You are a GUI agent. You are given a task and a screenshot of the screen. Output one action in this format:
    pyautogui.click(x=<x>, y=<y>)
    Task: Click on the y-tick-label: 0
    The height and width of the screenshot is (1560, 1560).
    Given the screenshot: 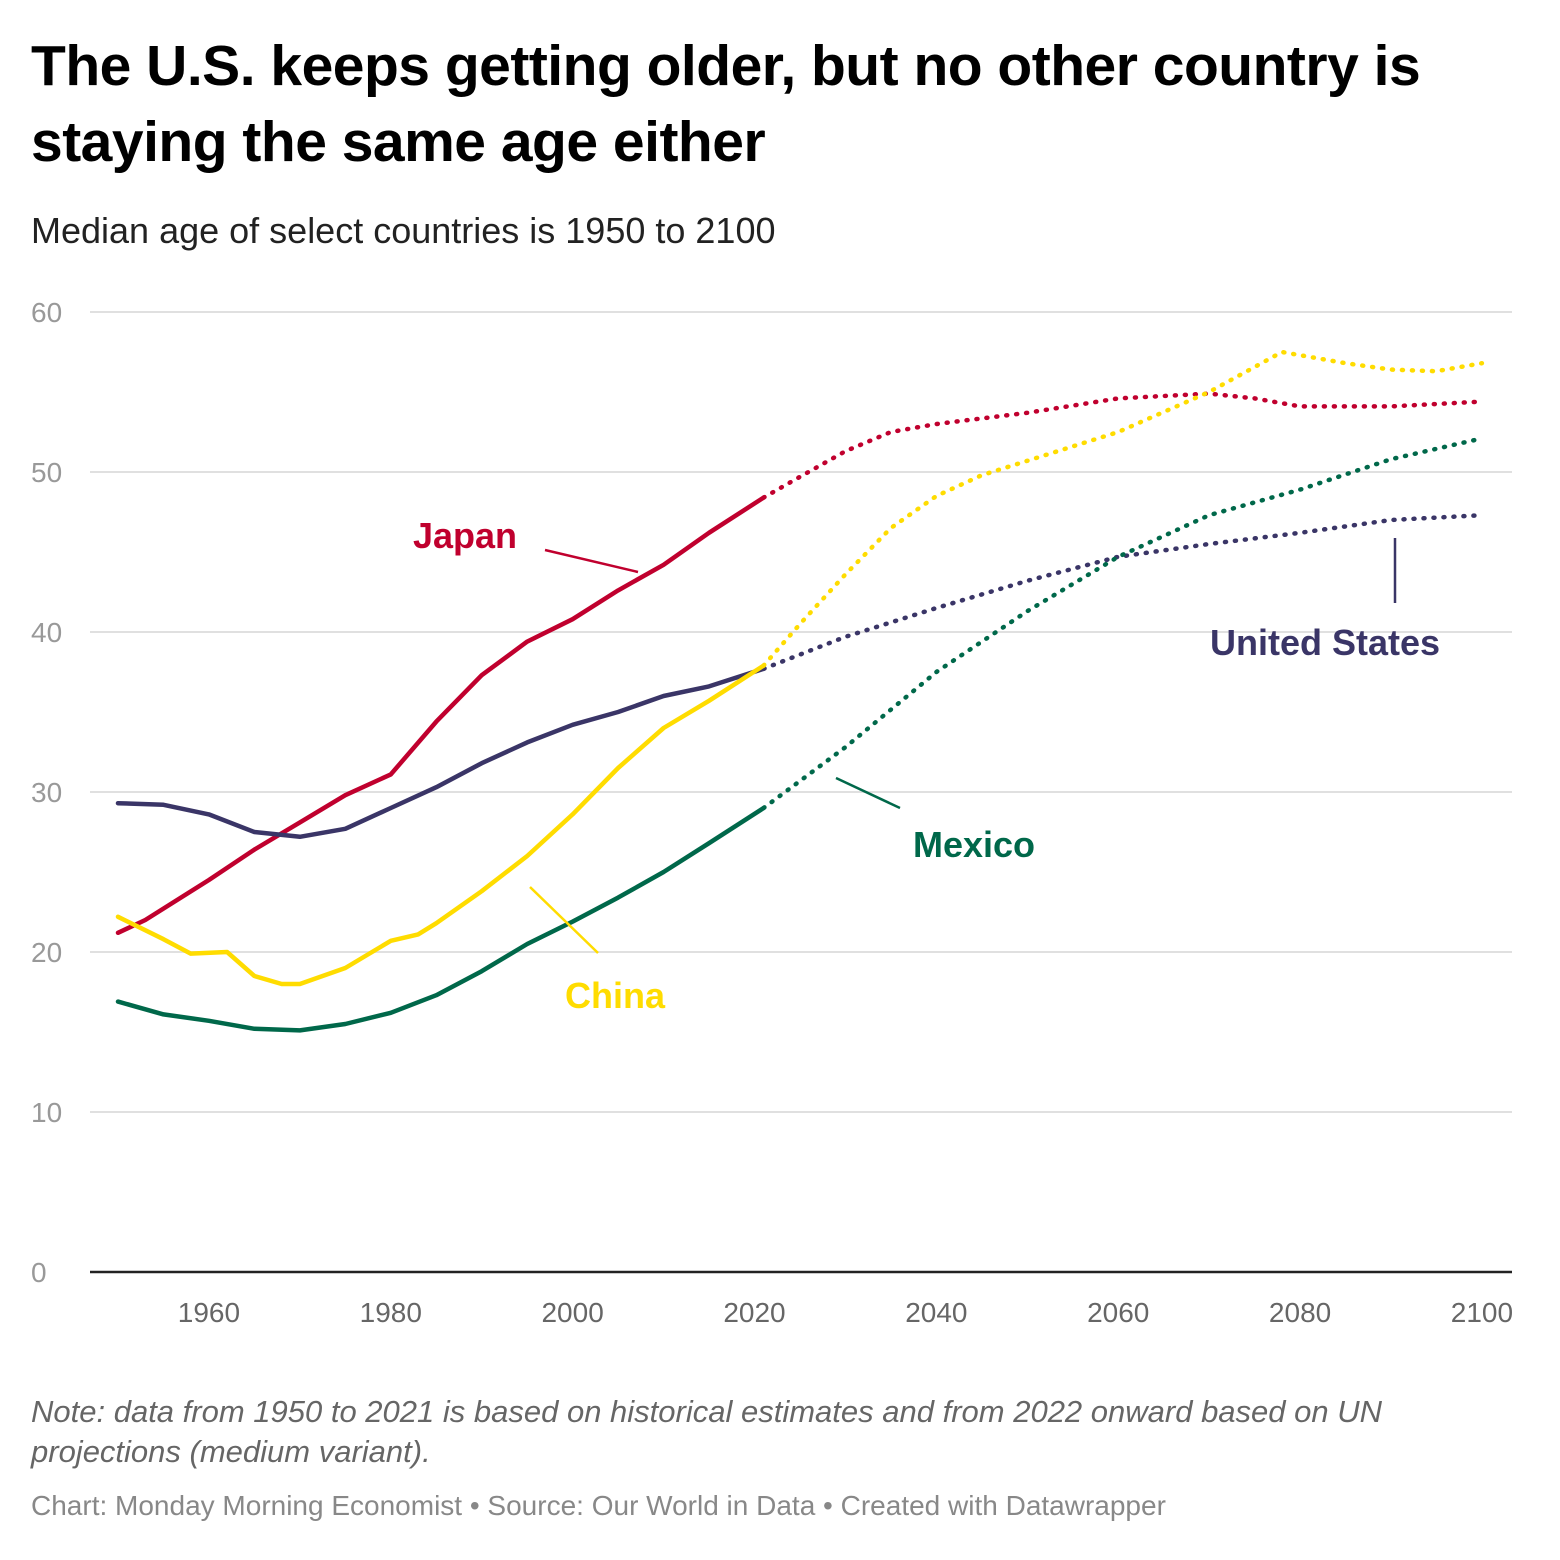 What is the action you would take?
    pyautogui.click(x=39, y=1272)
    